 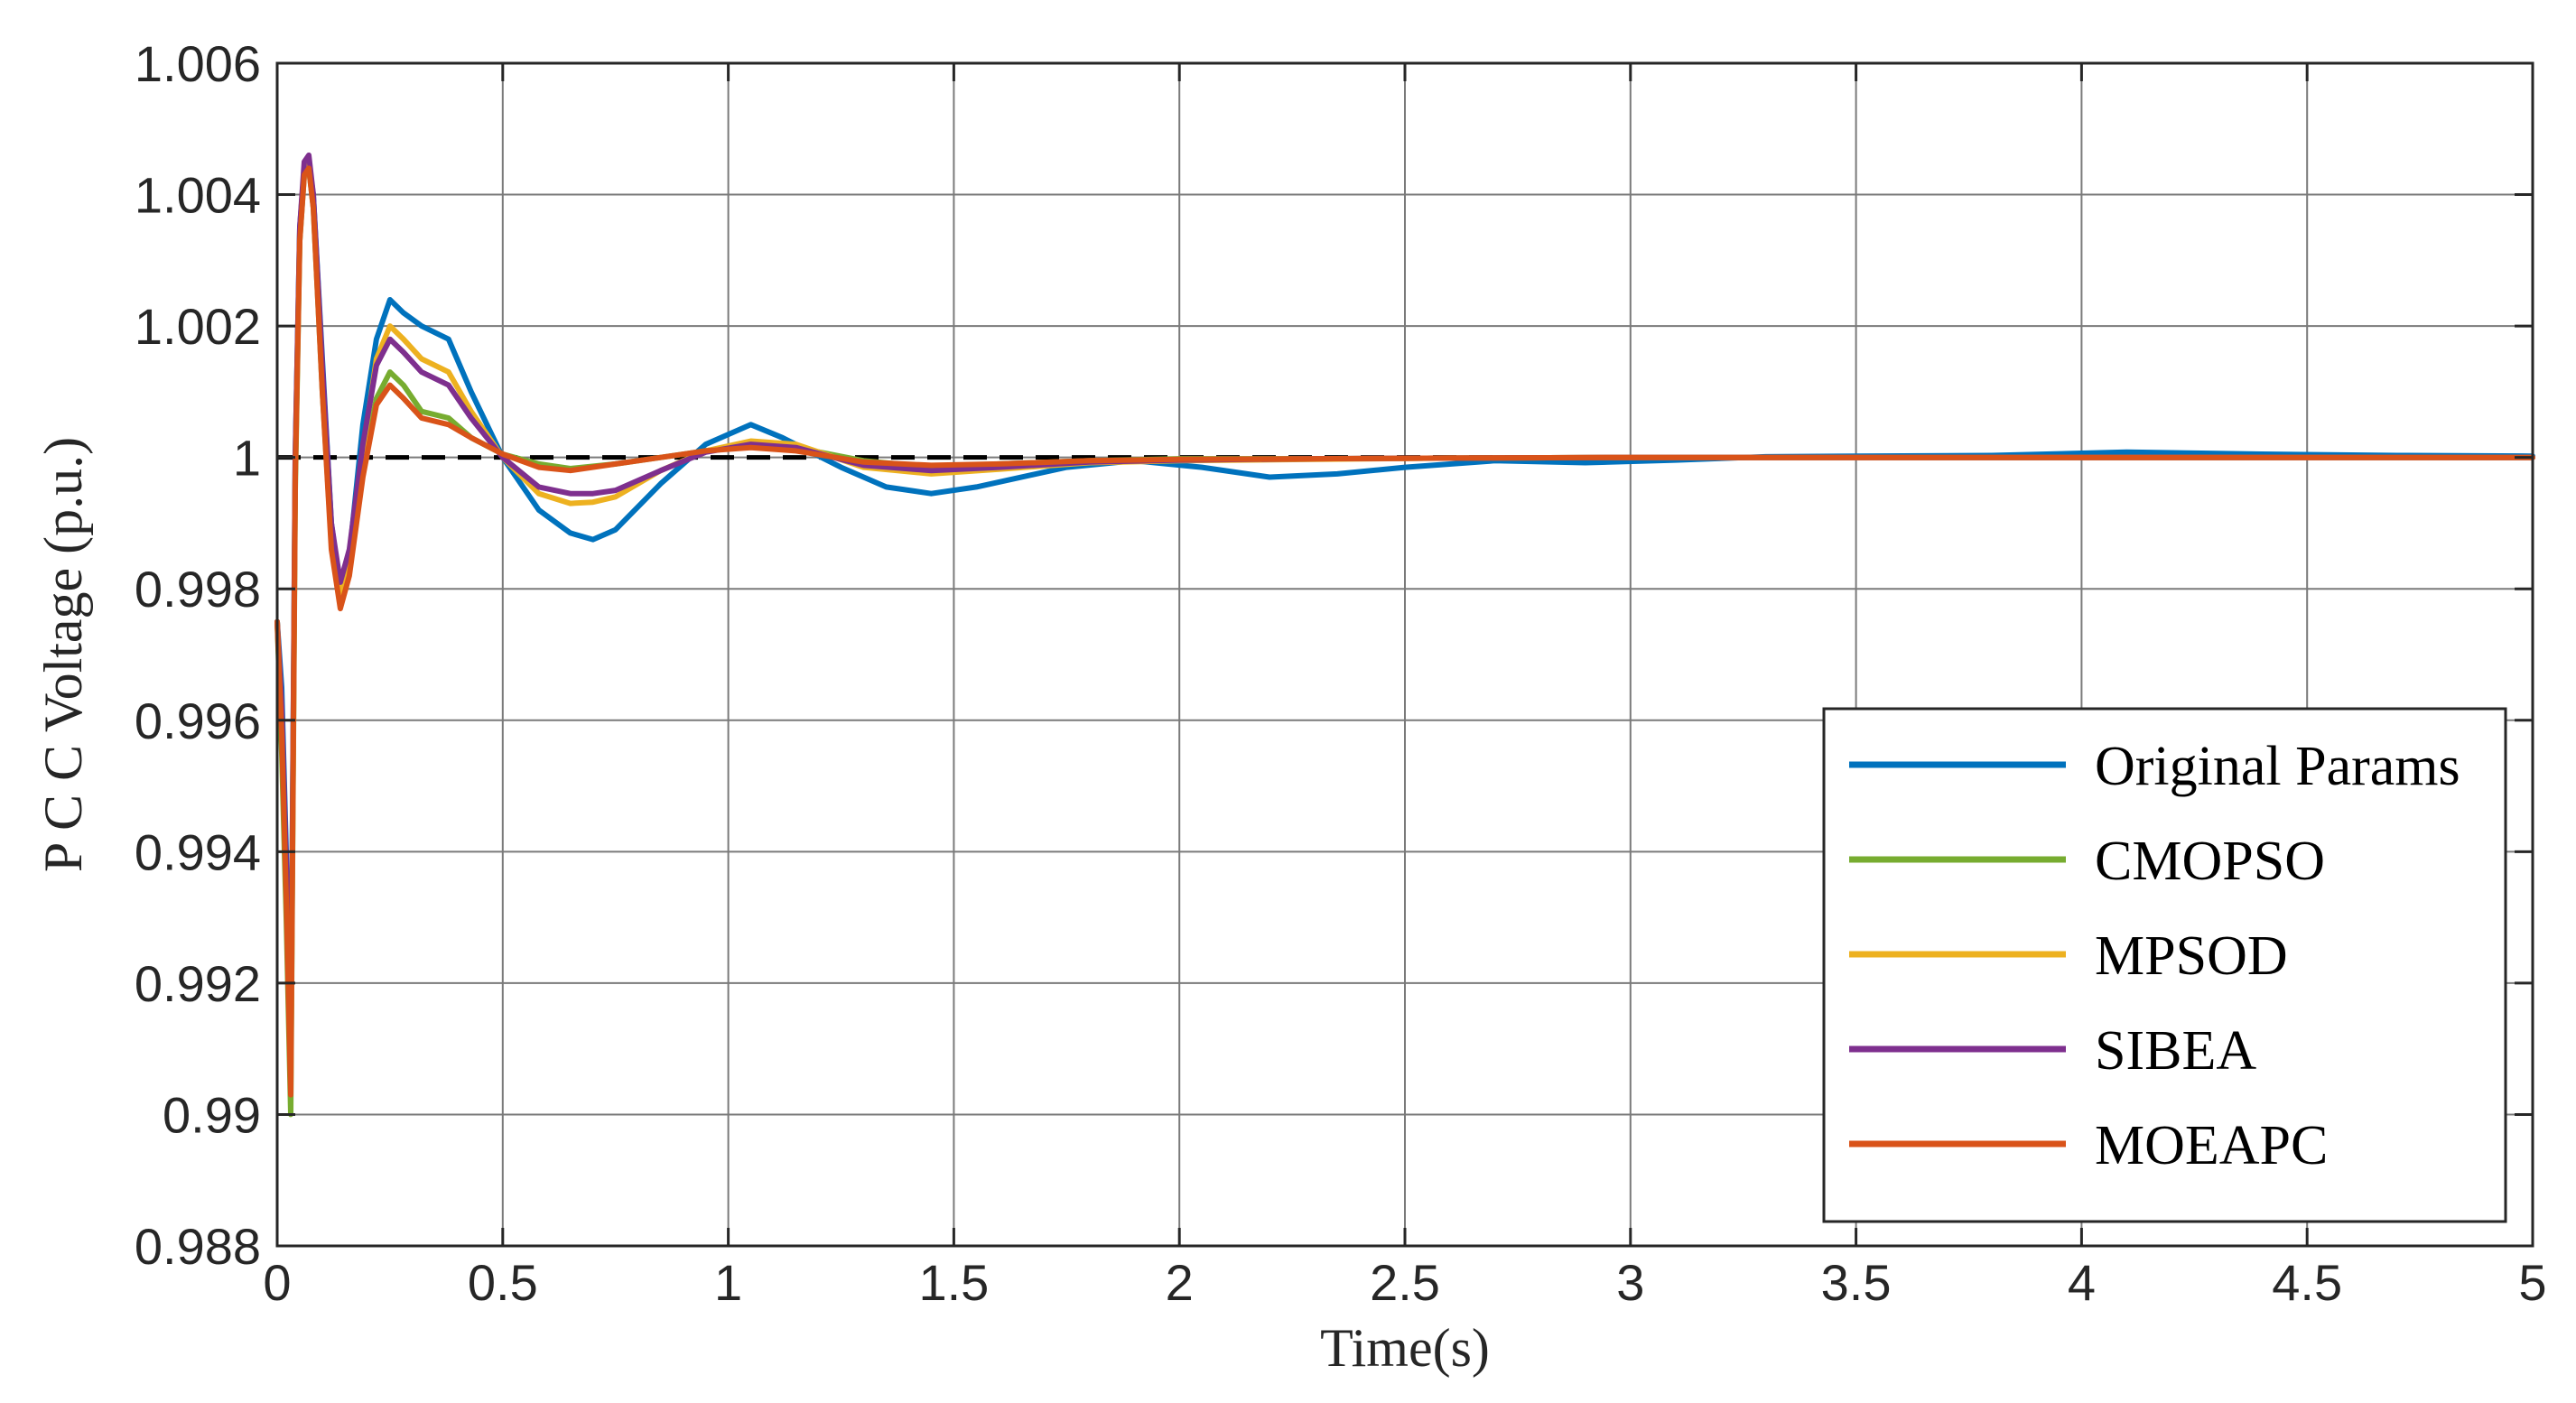 I want to click on y-tick-label: 1.006, so click(x=198, y=63).